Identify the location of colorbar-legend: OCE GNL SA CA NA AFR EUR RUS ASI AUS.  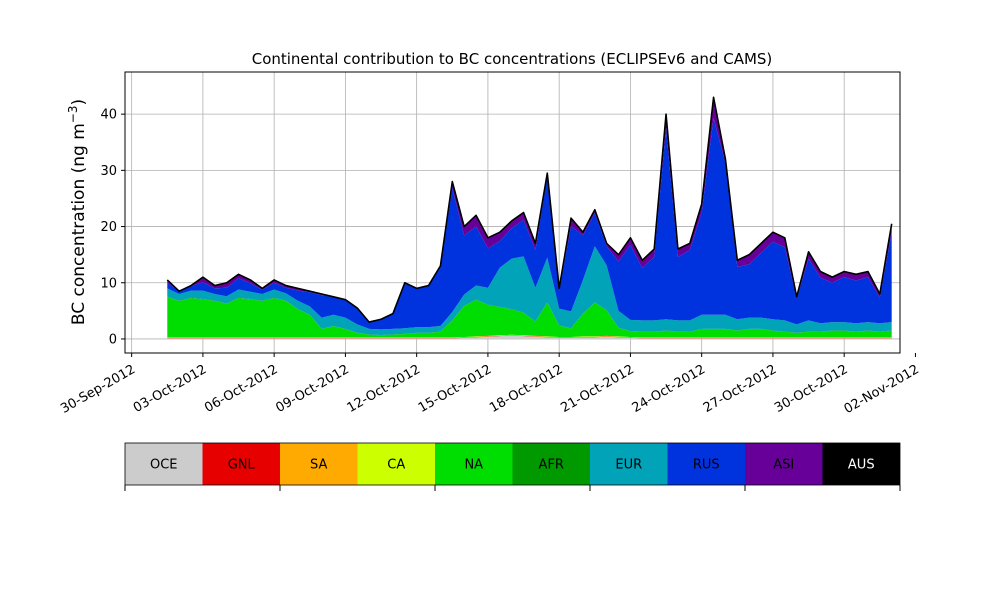
(512, 466).